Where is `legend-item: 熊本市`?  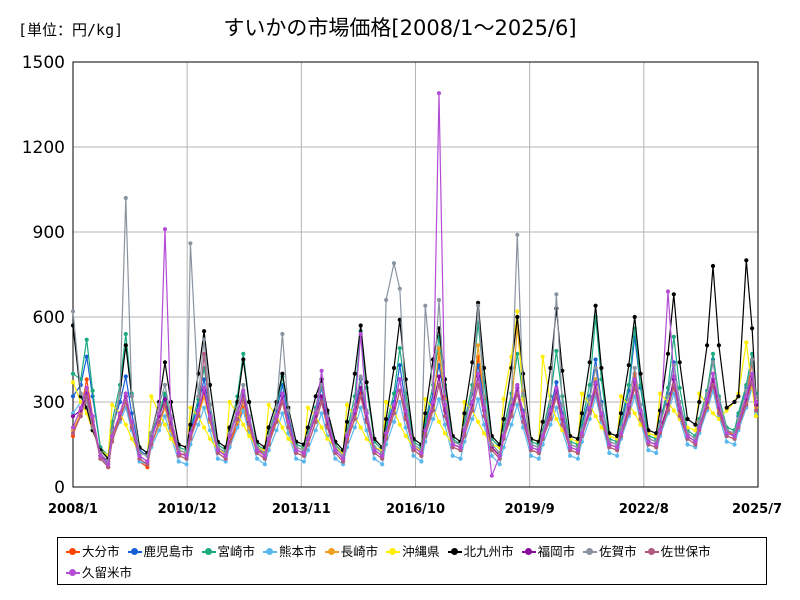 legend-item: 熊本市 is located at coordinates (290, 552).